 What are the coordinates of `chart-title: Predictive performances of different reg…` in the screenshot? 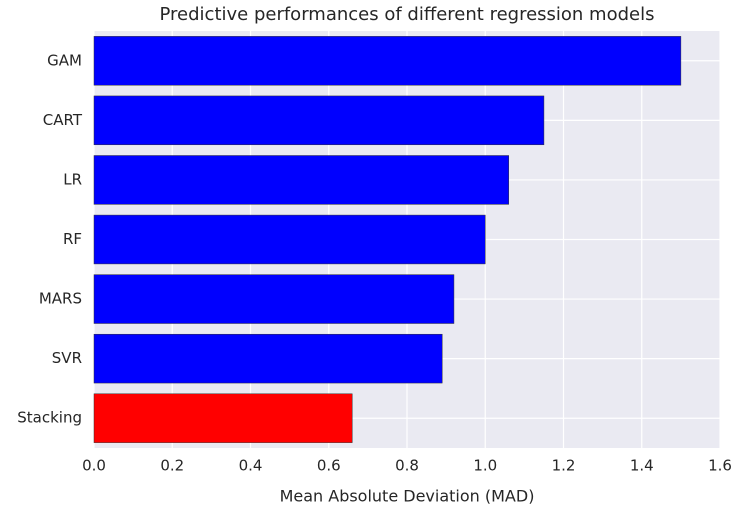 It's located at (407, 14).